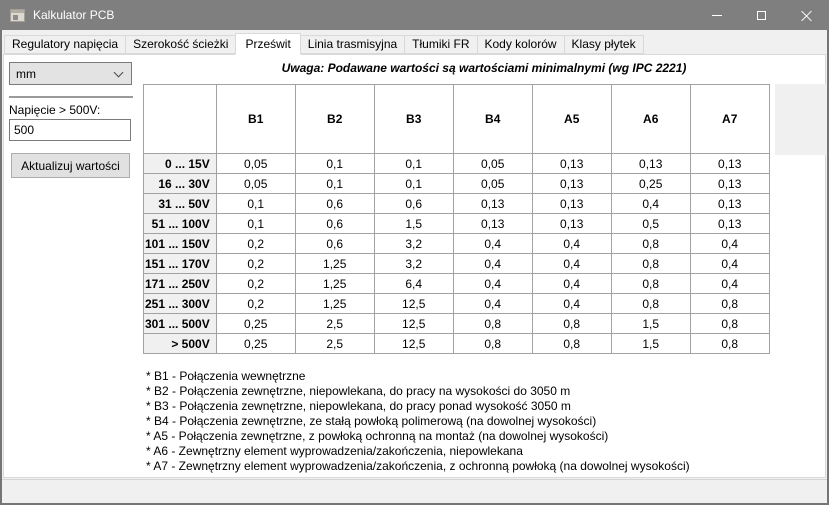 The width and height of the screenshot is (829, 505). I want to click on minimize-button, so click(716, 15).